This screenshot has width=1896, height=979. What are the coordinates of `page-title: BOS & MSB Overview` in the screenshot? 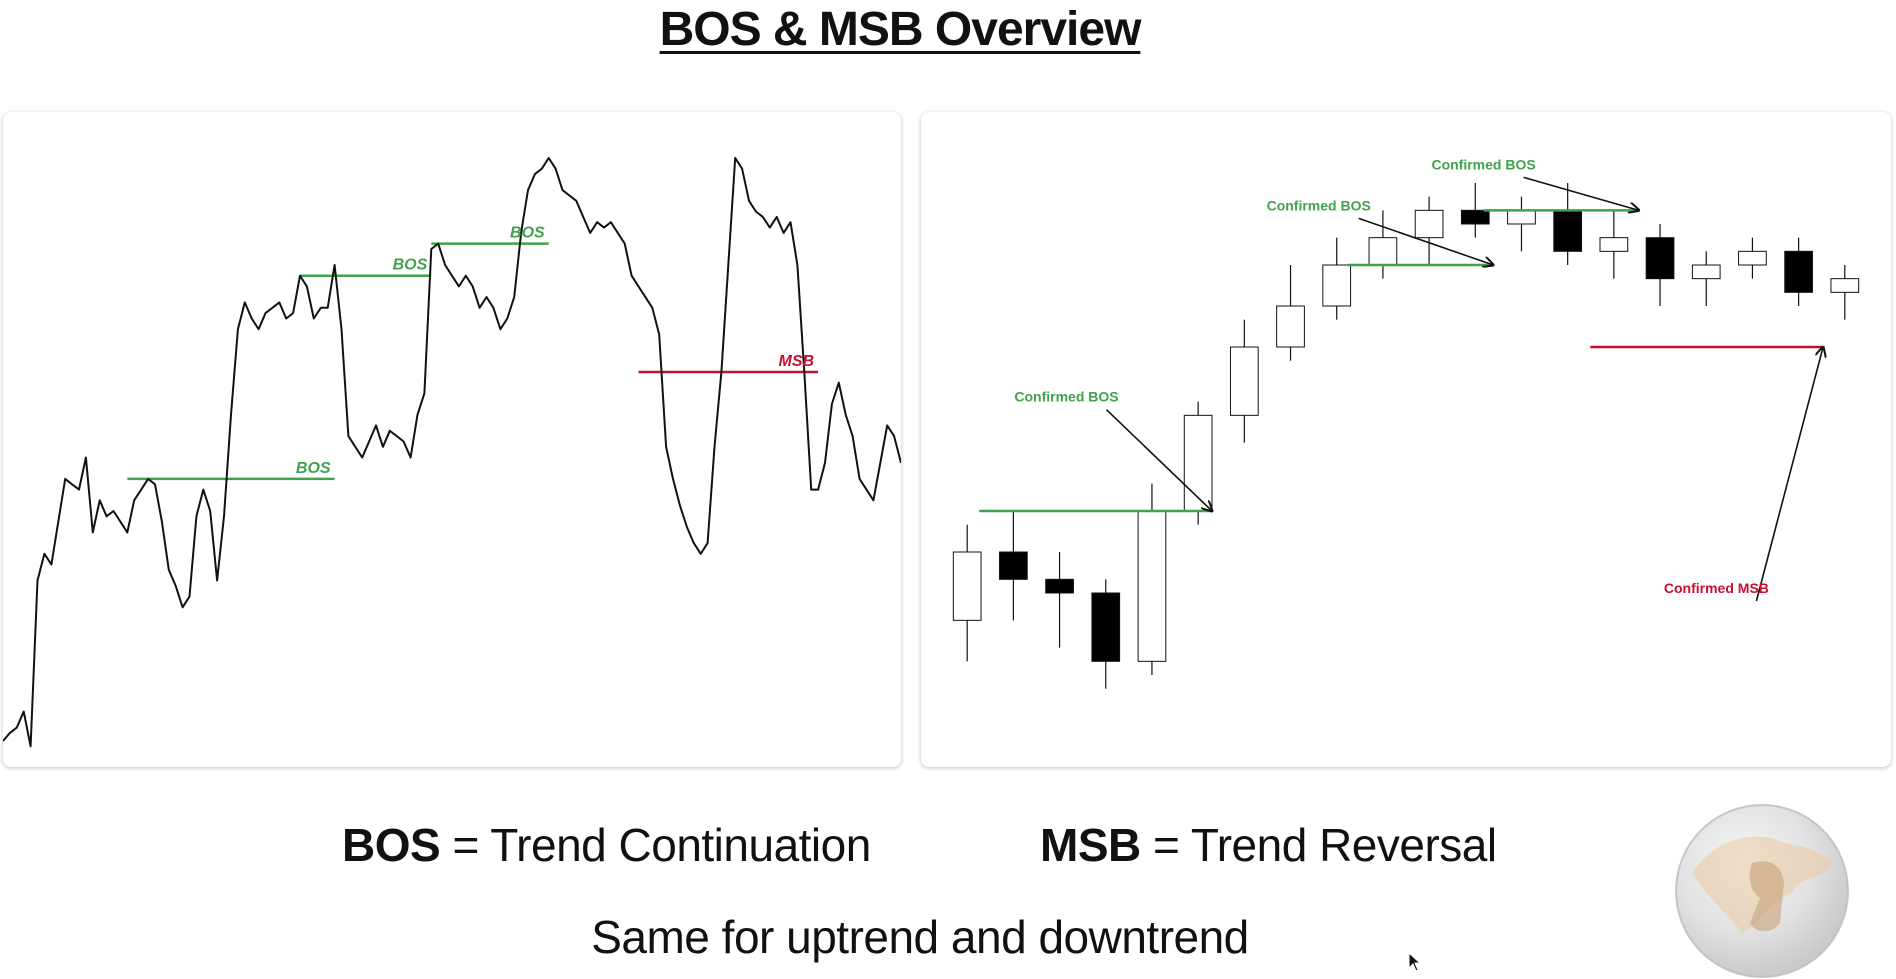 It's located at (900, 29).